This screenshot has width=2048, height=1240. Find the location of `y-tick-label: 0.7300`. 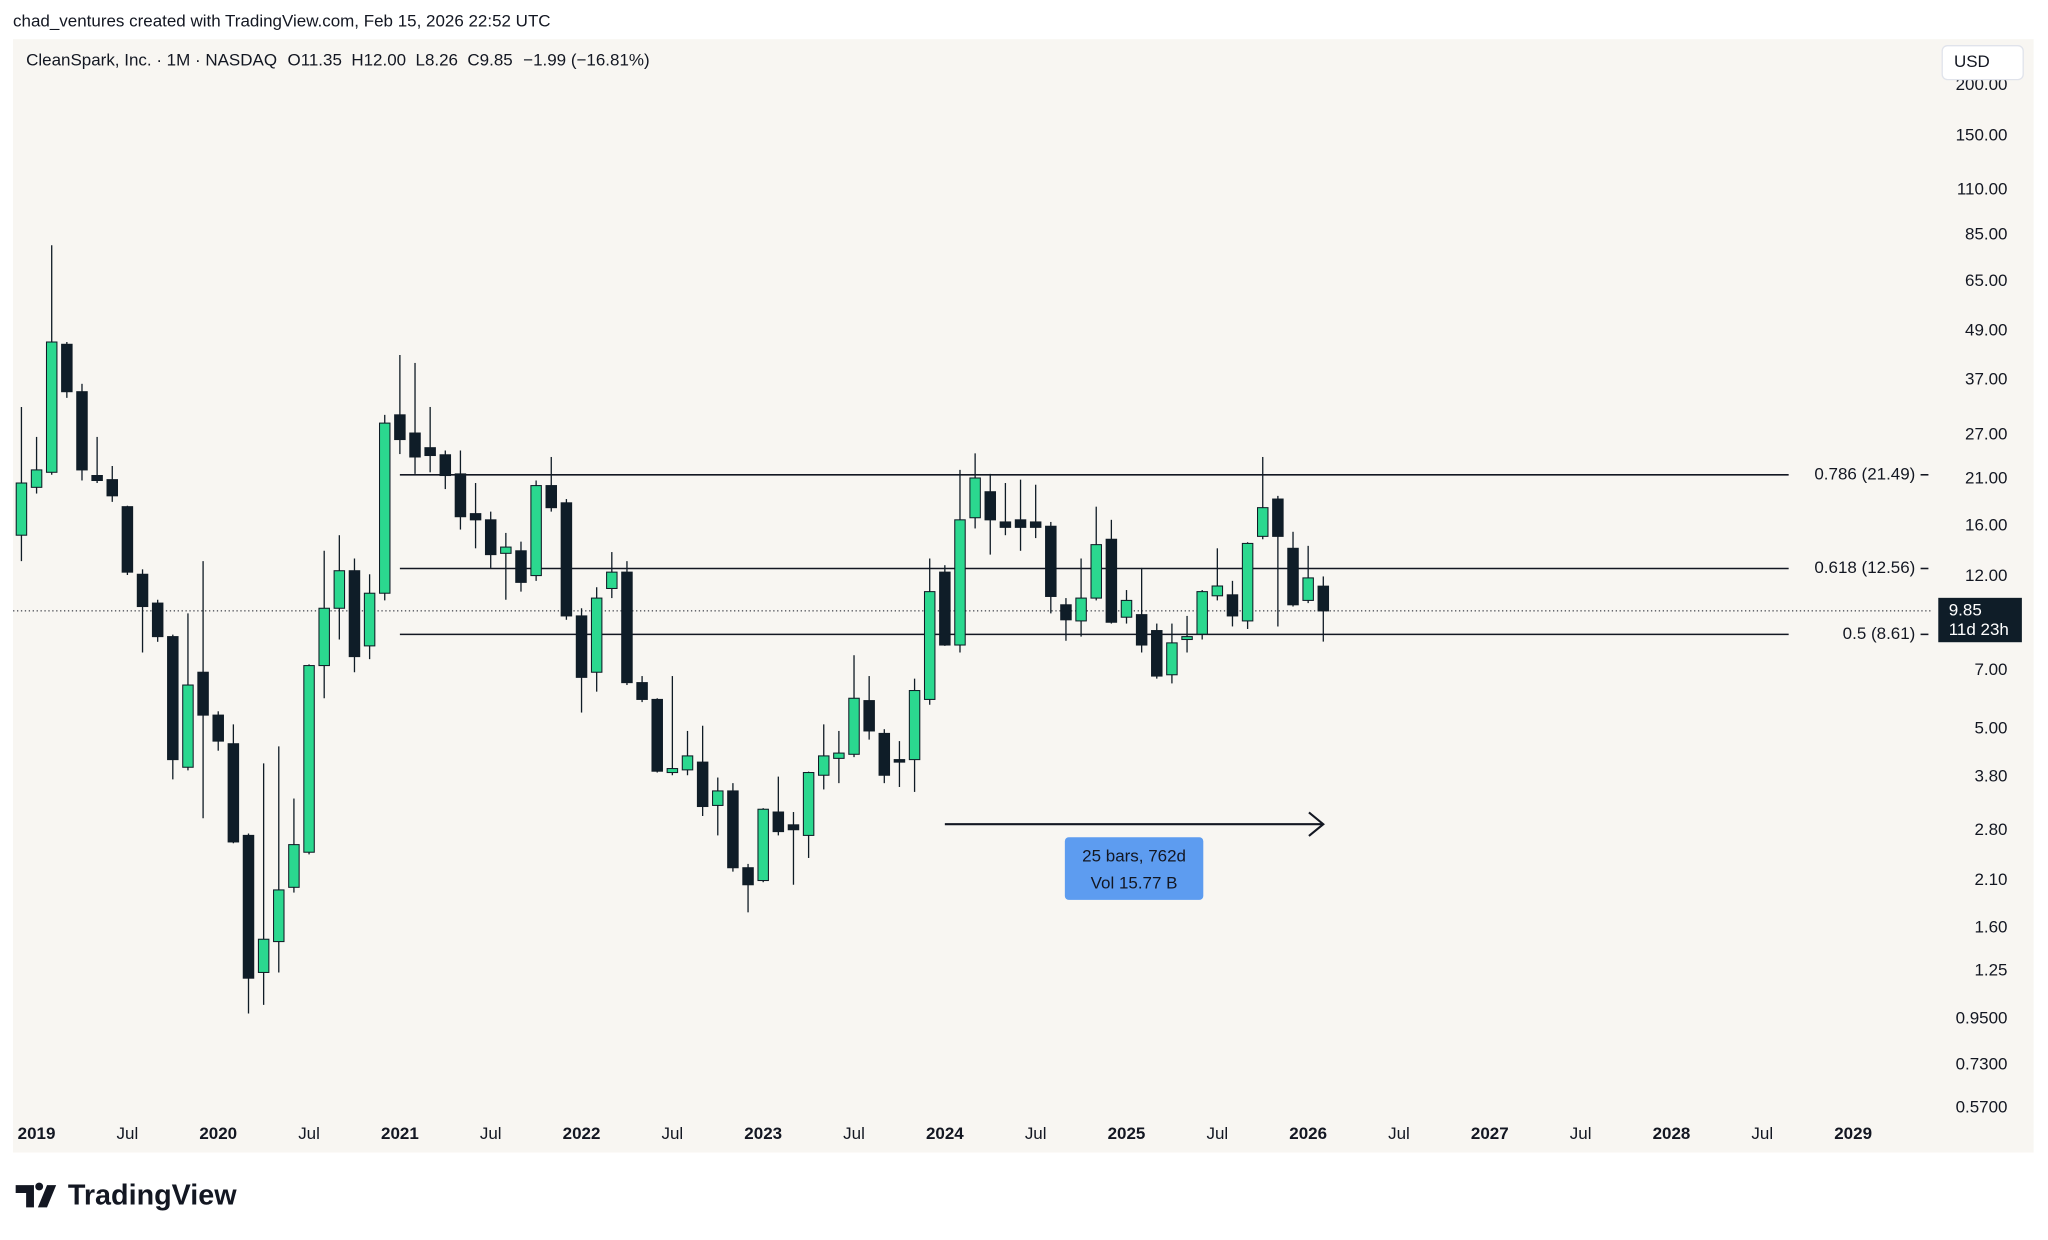

y-tick-label: 0.7300 is located at coordinates (1982, 1063).